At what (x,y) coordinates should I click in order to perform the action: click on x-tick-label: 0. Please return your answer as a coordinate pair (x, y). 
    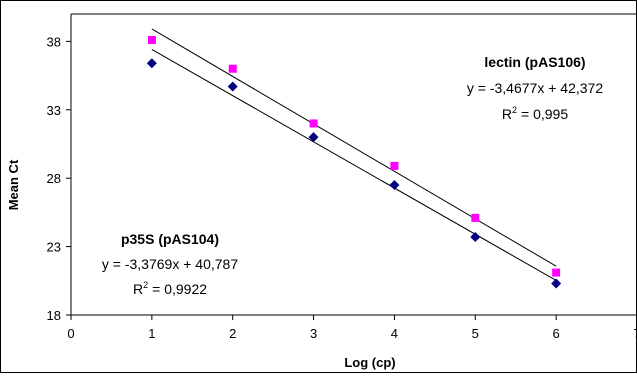
    Looking at the image, I should click on (70, 333).